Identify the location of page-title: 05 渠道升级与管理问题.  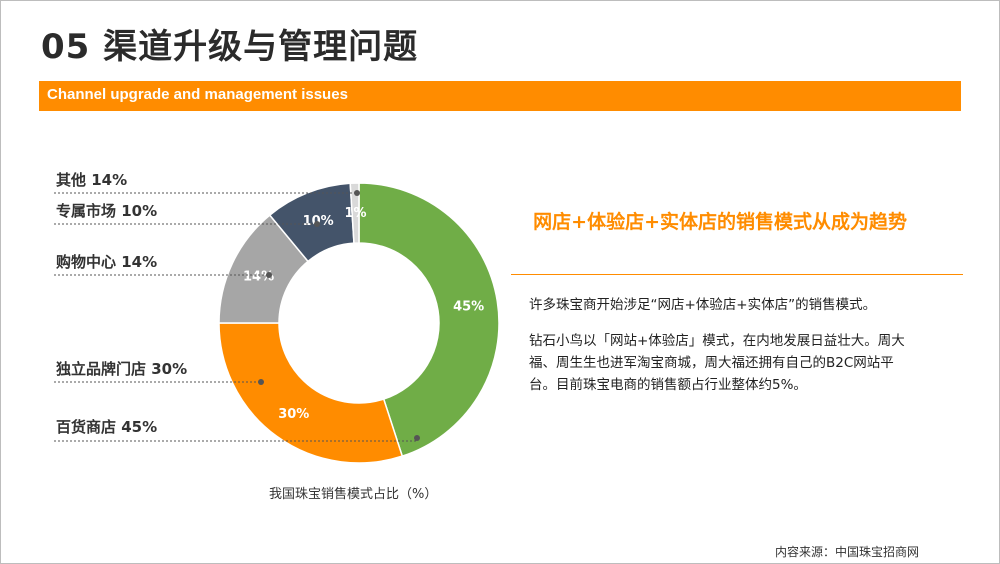
(230, 47).